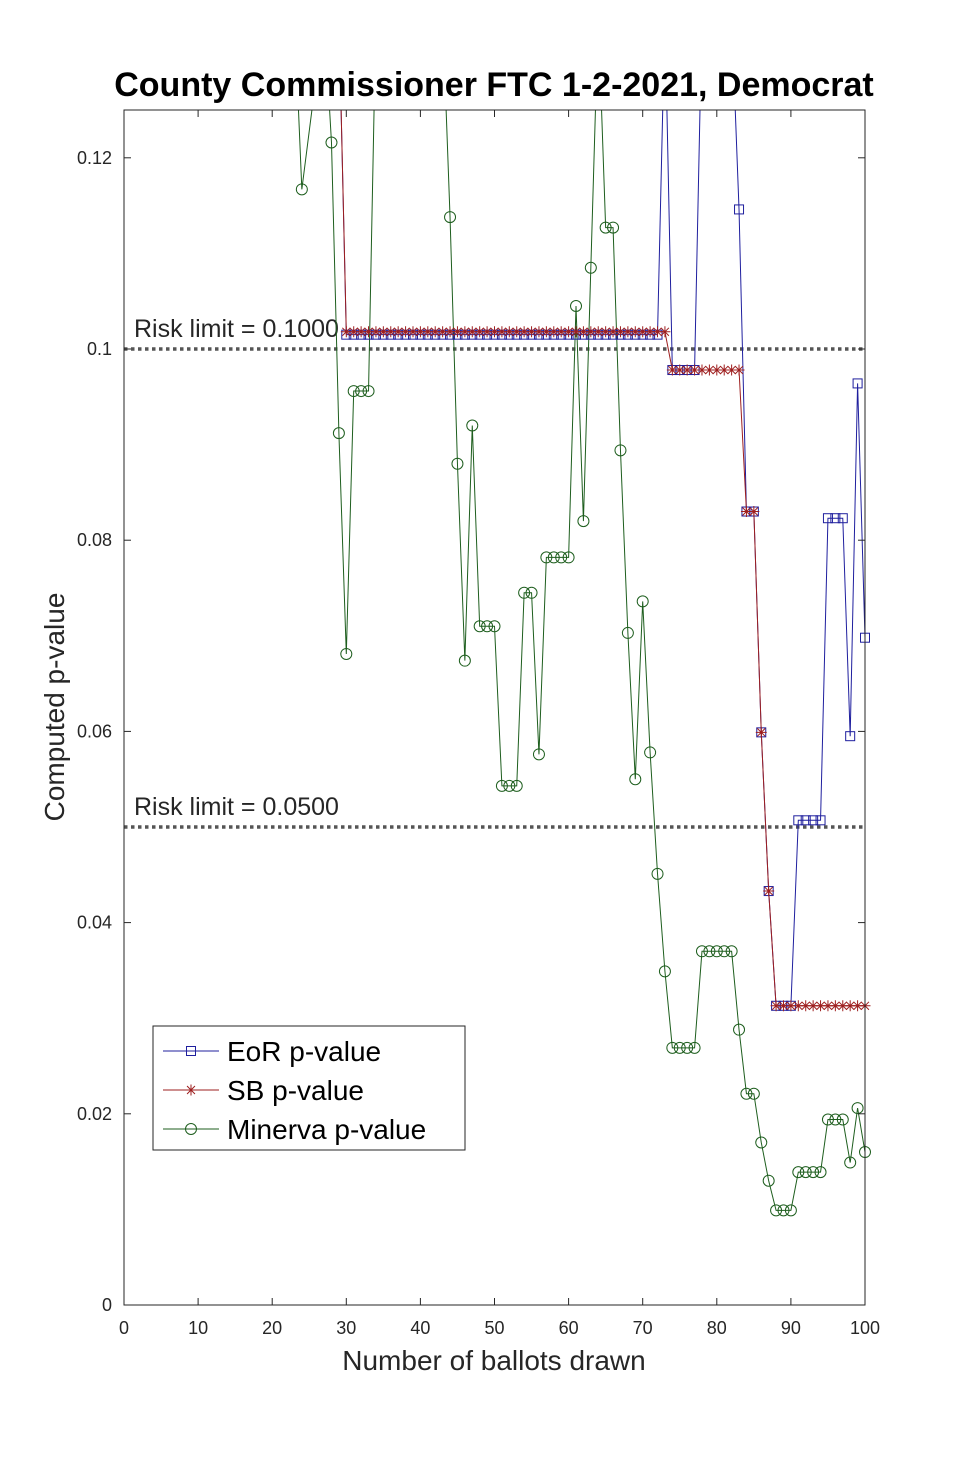 Image resolution: width=956 pixels, height=1466 pixels. What do you see at coordinates (272, 1328) in the screenshot?
I see `x-tick-label: 20` at bounding box center [272, 1328].